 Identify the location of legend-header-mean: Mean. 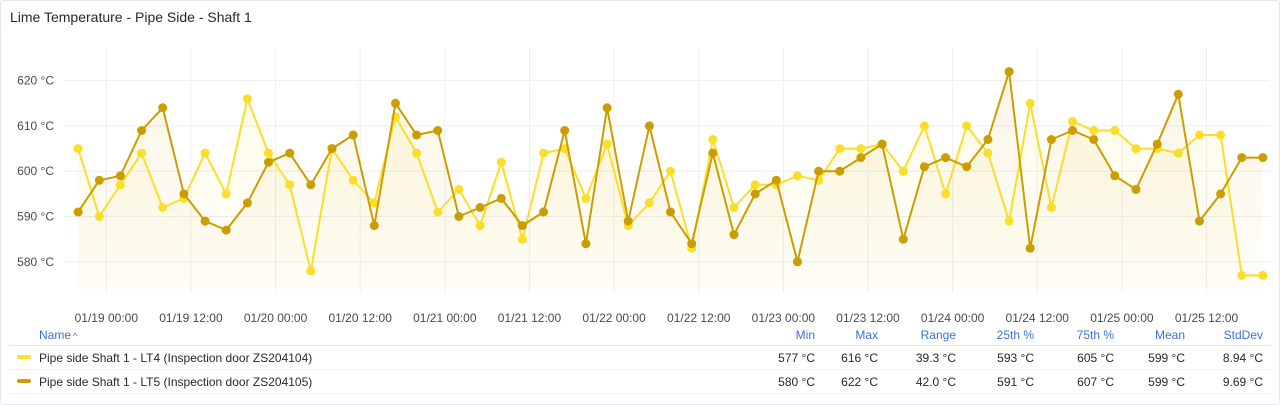
(1157, 335).